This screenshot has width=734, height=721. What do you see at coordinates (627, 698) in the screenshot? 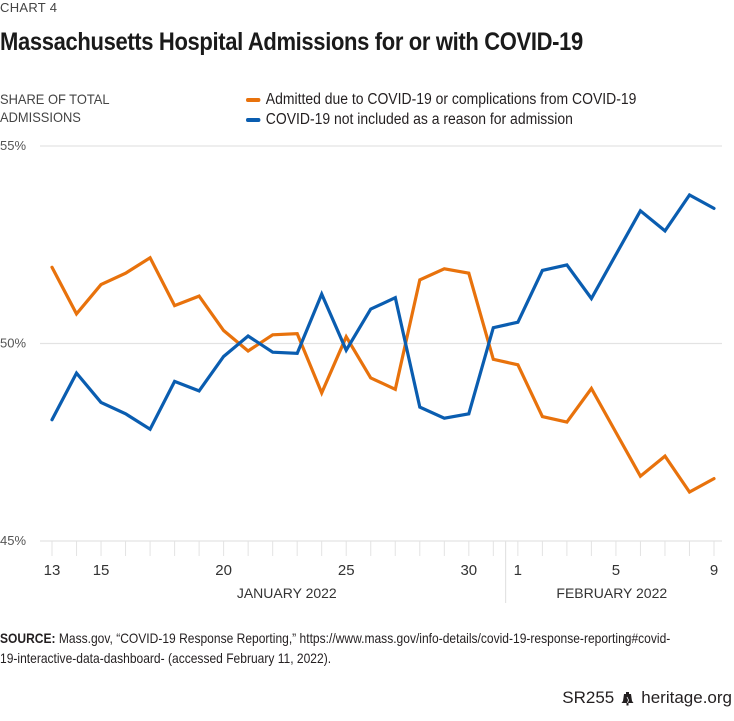
I see `liberty-bell-icon` at bounding box center [627, 698].